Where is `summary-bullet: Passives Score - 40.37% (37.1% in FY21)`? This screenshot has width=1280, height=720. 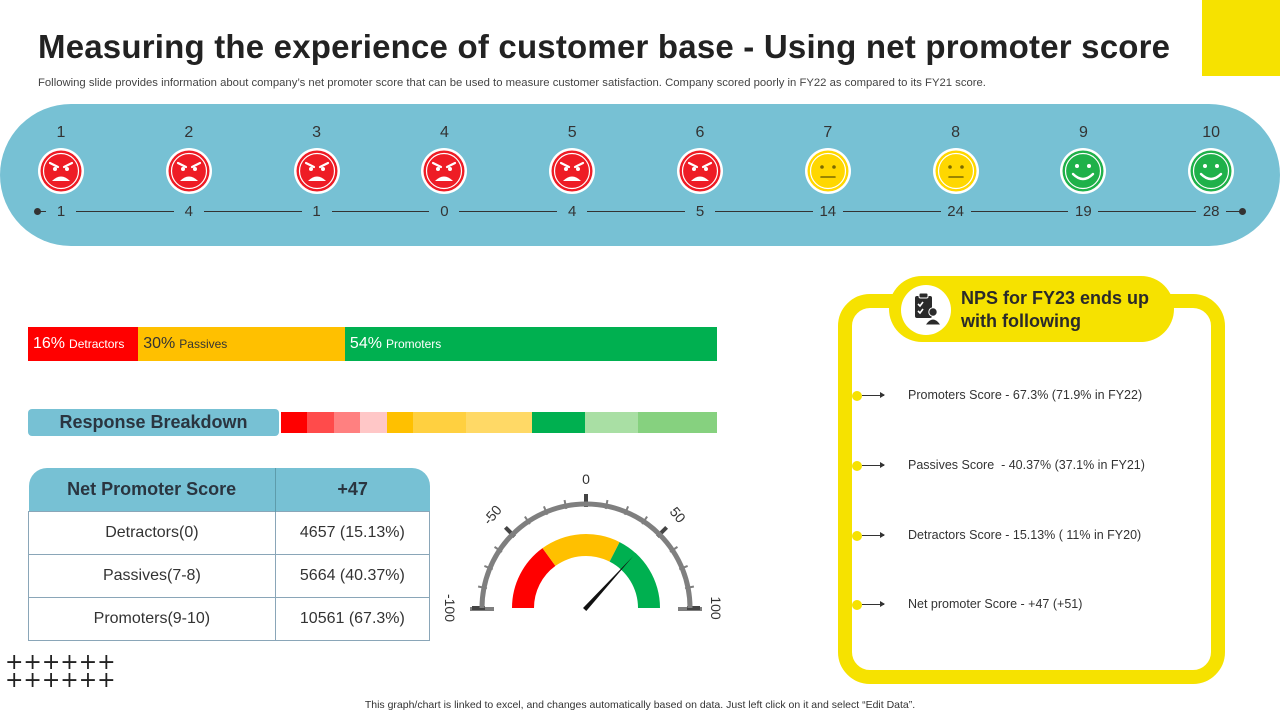 summary-bullet: Passives Score - 40.37% (37.1% in FY21) is located at coordinates (1032, 466).